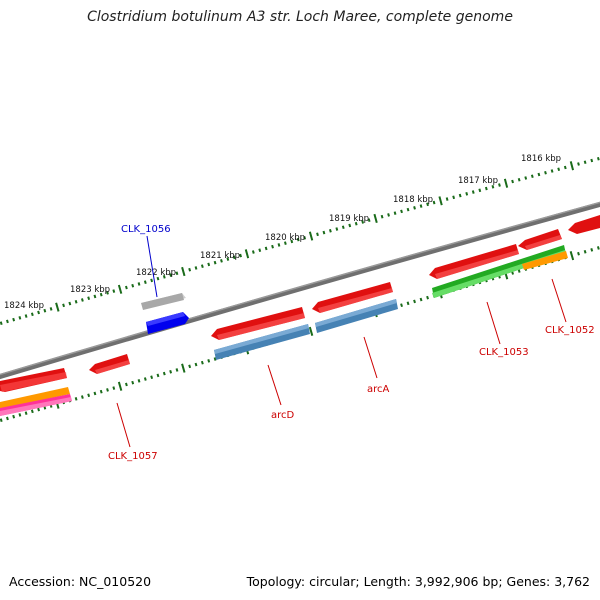  What do you see at coordinates (220, 256) in the screenshot?
I see `kbp-label-1821: 1821 kbp` at bounding box center [220, 256].